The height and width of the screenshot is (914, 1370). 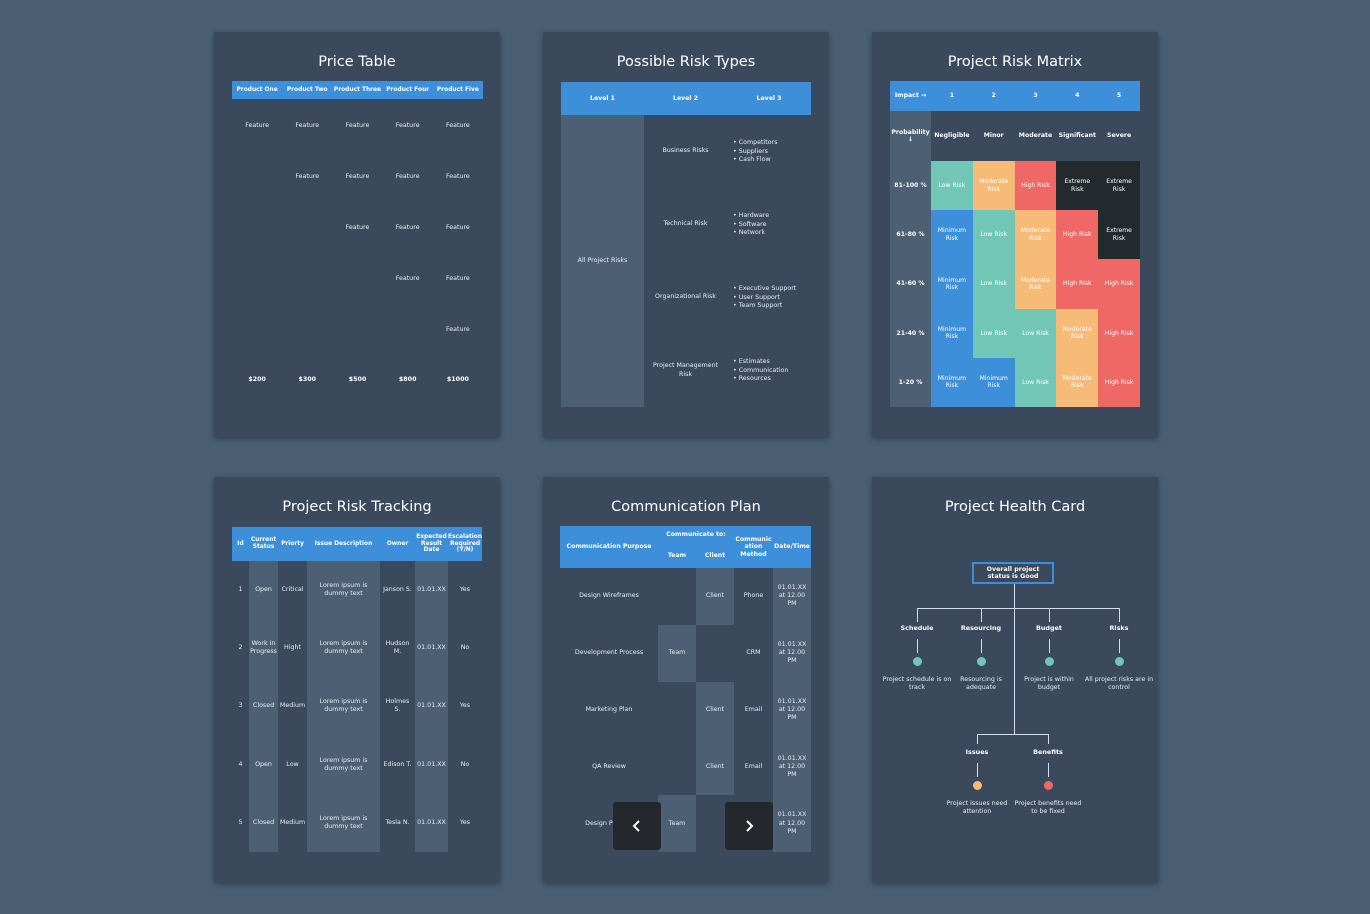 What do you see at coordinates (792, 766) in the screenshot?
I see `comm-datetime: 01.01.XX at 12.00 PM` at bounding box center [792, 766].